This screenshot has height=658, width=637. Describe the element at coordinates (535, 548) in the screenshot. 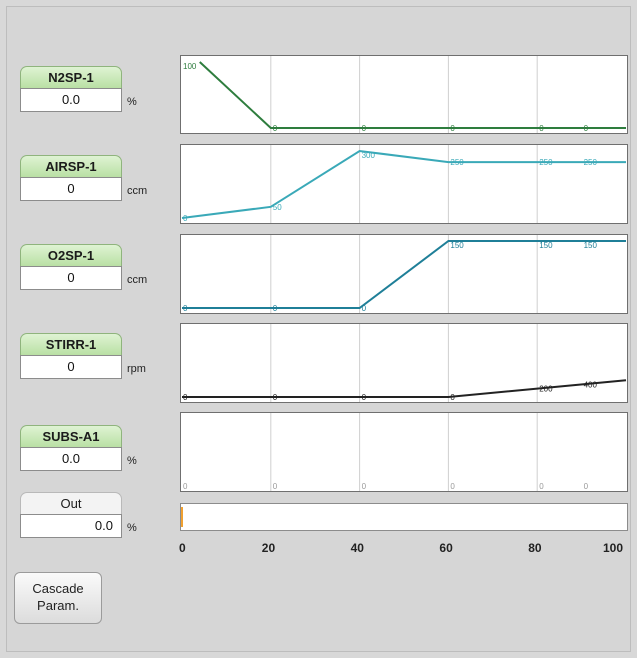

I see `x-tick-label: 80` at that location.